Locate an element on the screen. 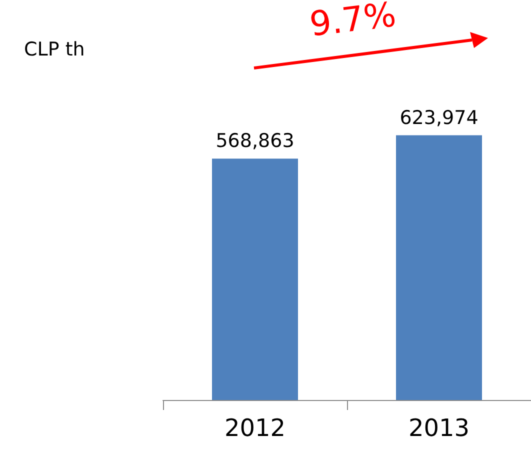 The height and width of the screenshot is (451, 531). text: CLP th is located at coordinates (54, 49).